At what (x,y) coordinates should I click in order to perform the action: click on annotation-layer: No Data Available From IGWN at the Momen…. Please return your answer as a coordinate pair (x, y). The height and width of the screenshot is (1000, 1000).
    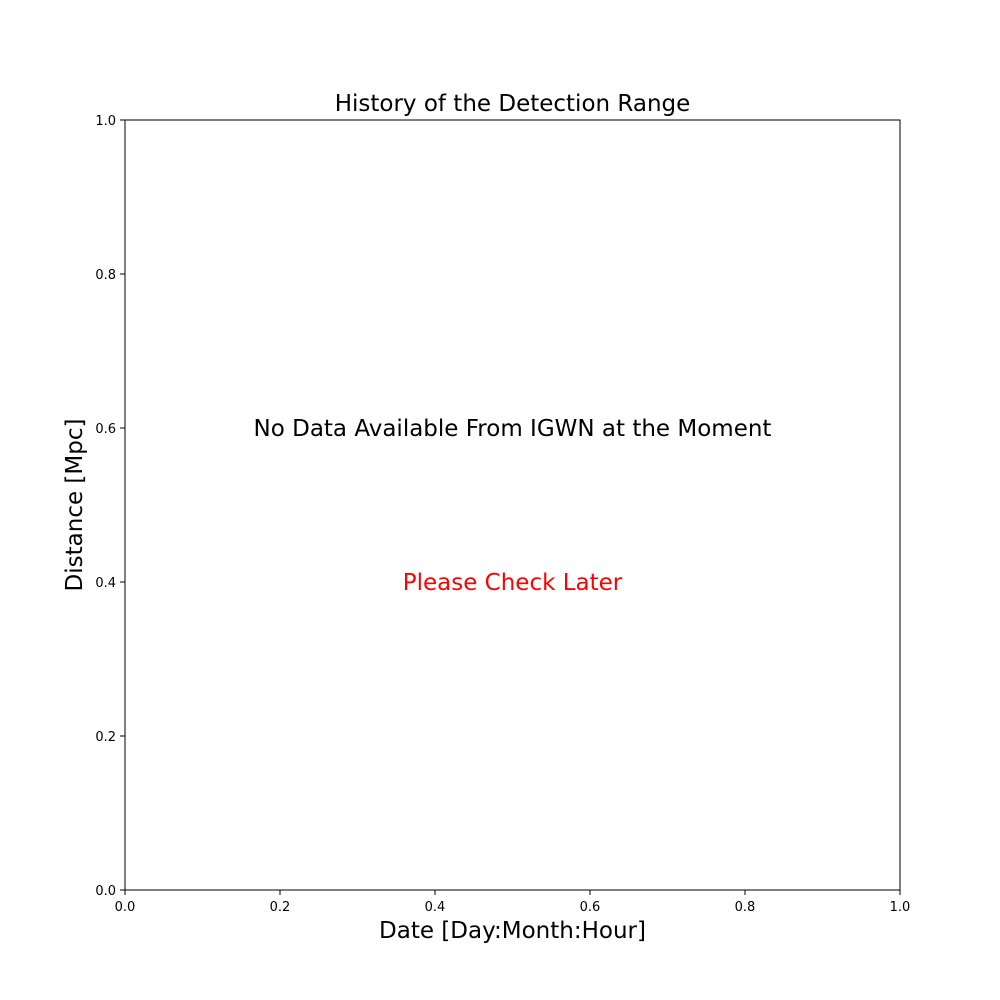
    Looking at the image, I should click on (513, 506).